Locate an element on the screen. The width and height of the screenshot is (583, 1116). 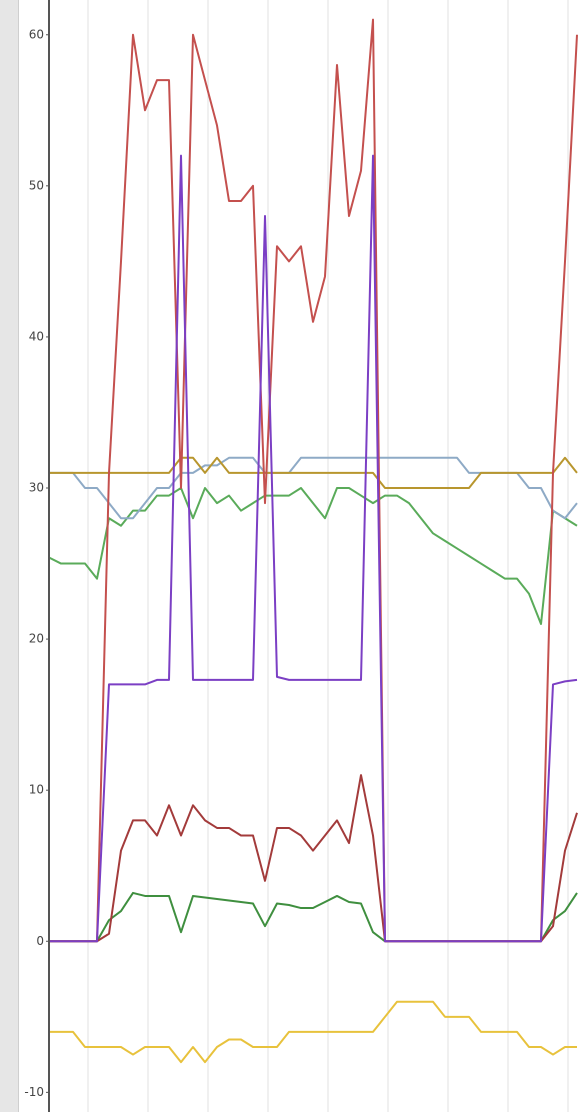
y-tick-label: 20 is located at coordinates (36, 639).